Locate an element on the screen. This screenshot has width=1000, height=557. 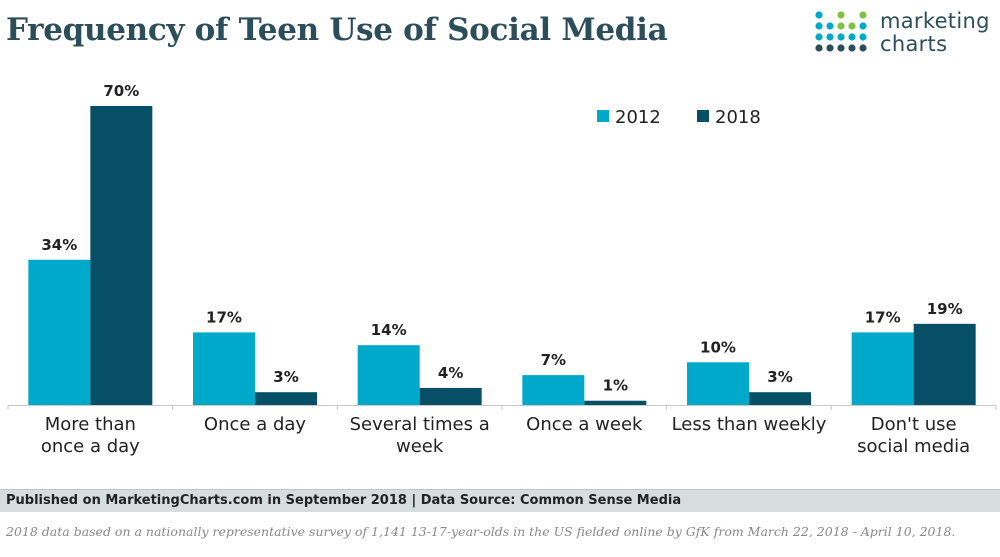
legend-label-2012: 2012 is located at coordinates (638, 117).